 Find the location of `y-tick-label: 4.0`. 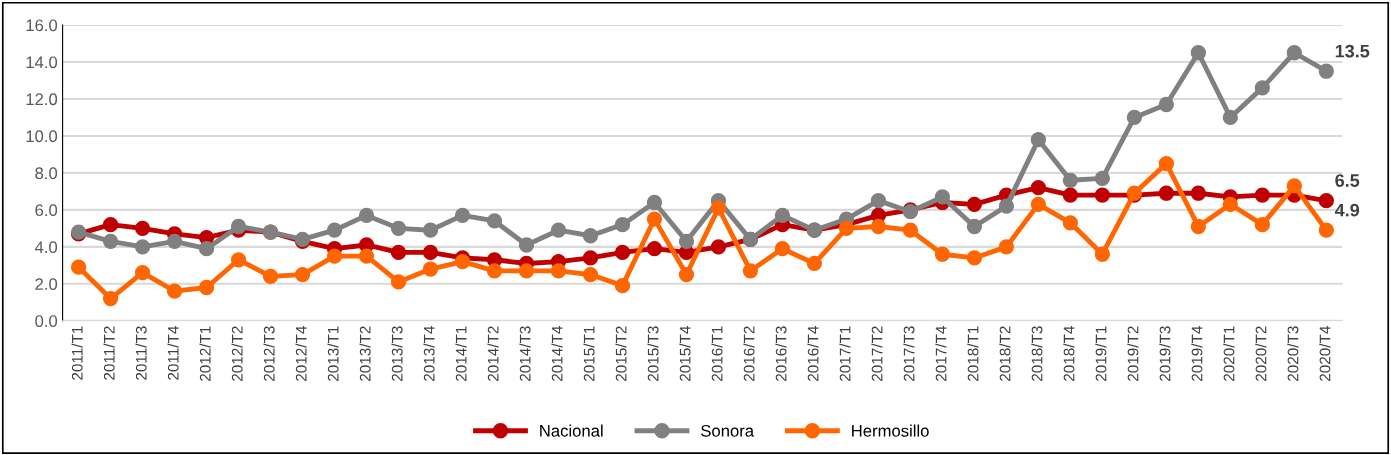

y-tick-label: 4.0 is located at coordinates (46, 247).